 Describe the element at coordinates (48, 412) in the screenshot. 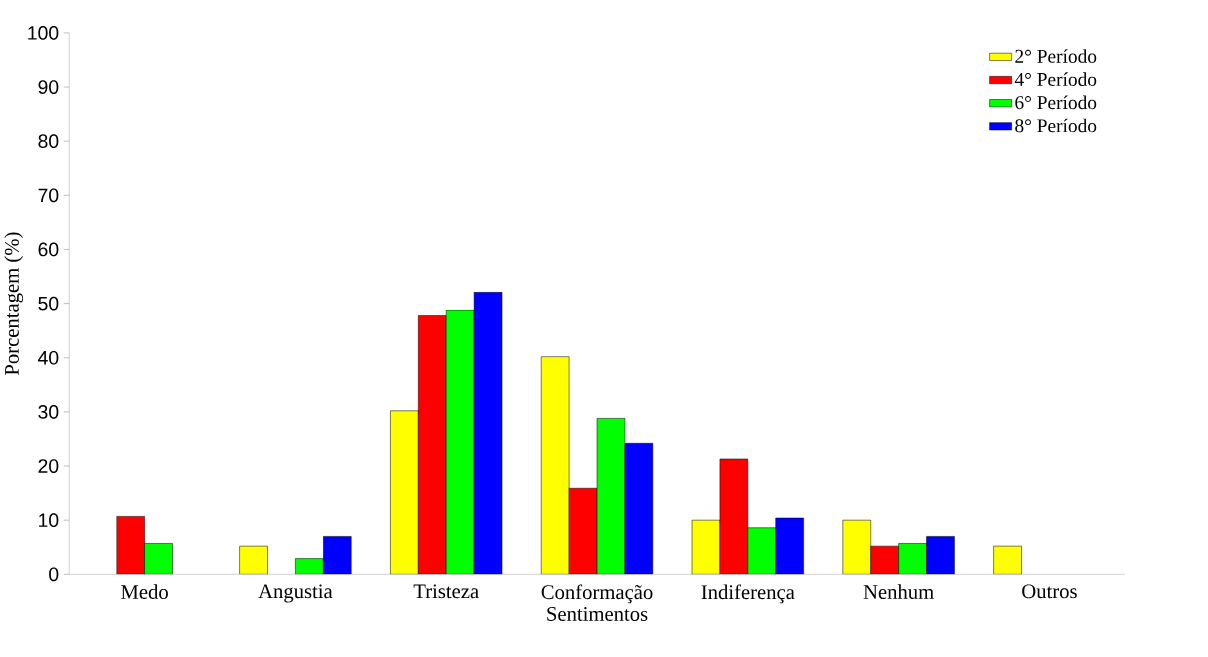

I see `y-tick-label: 30` at that location.